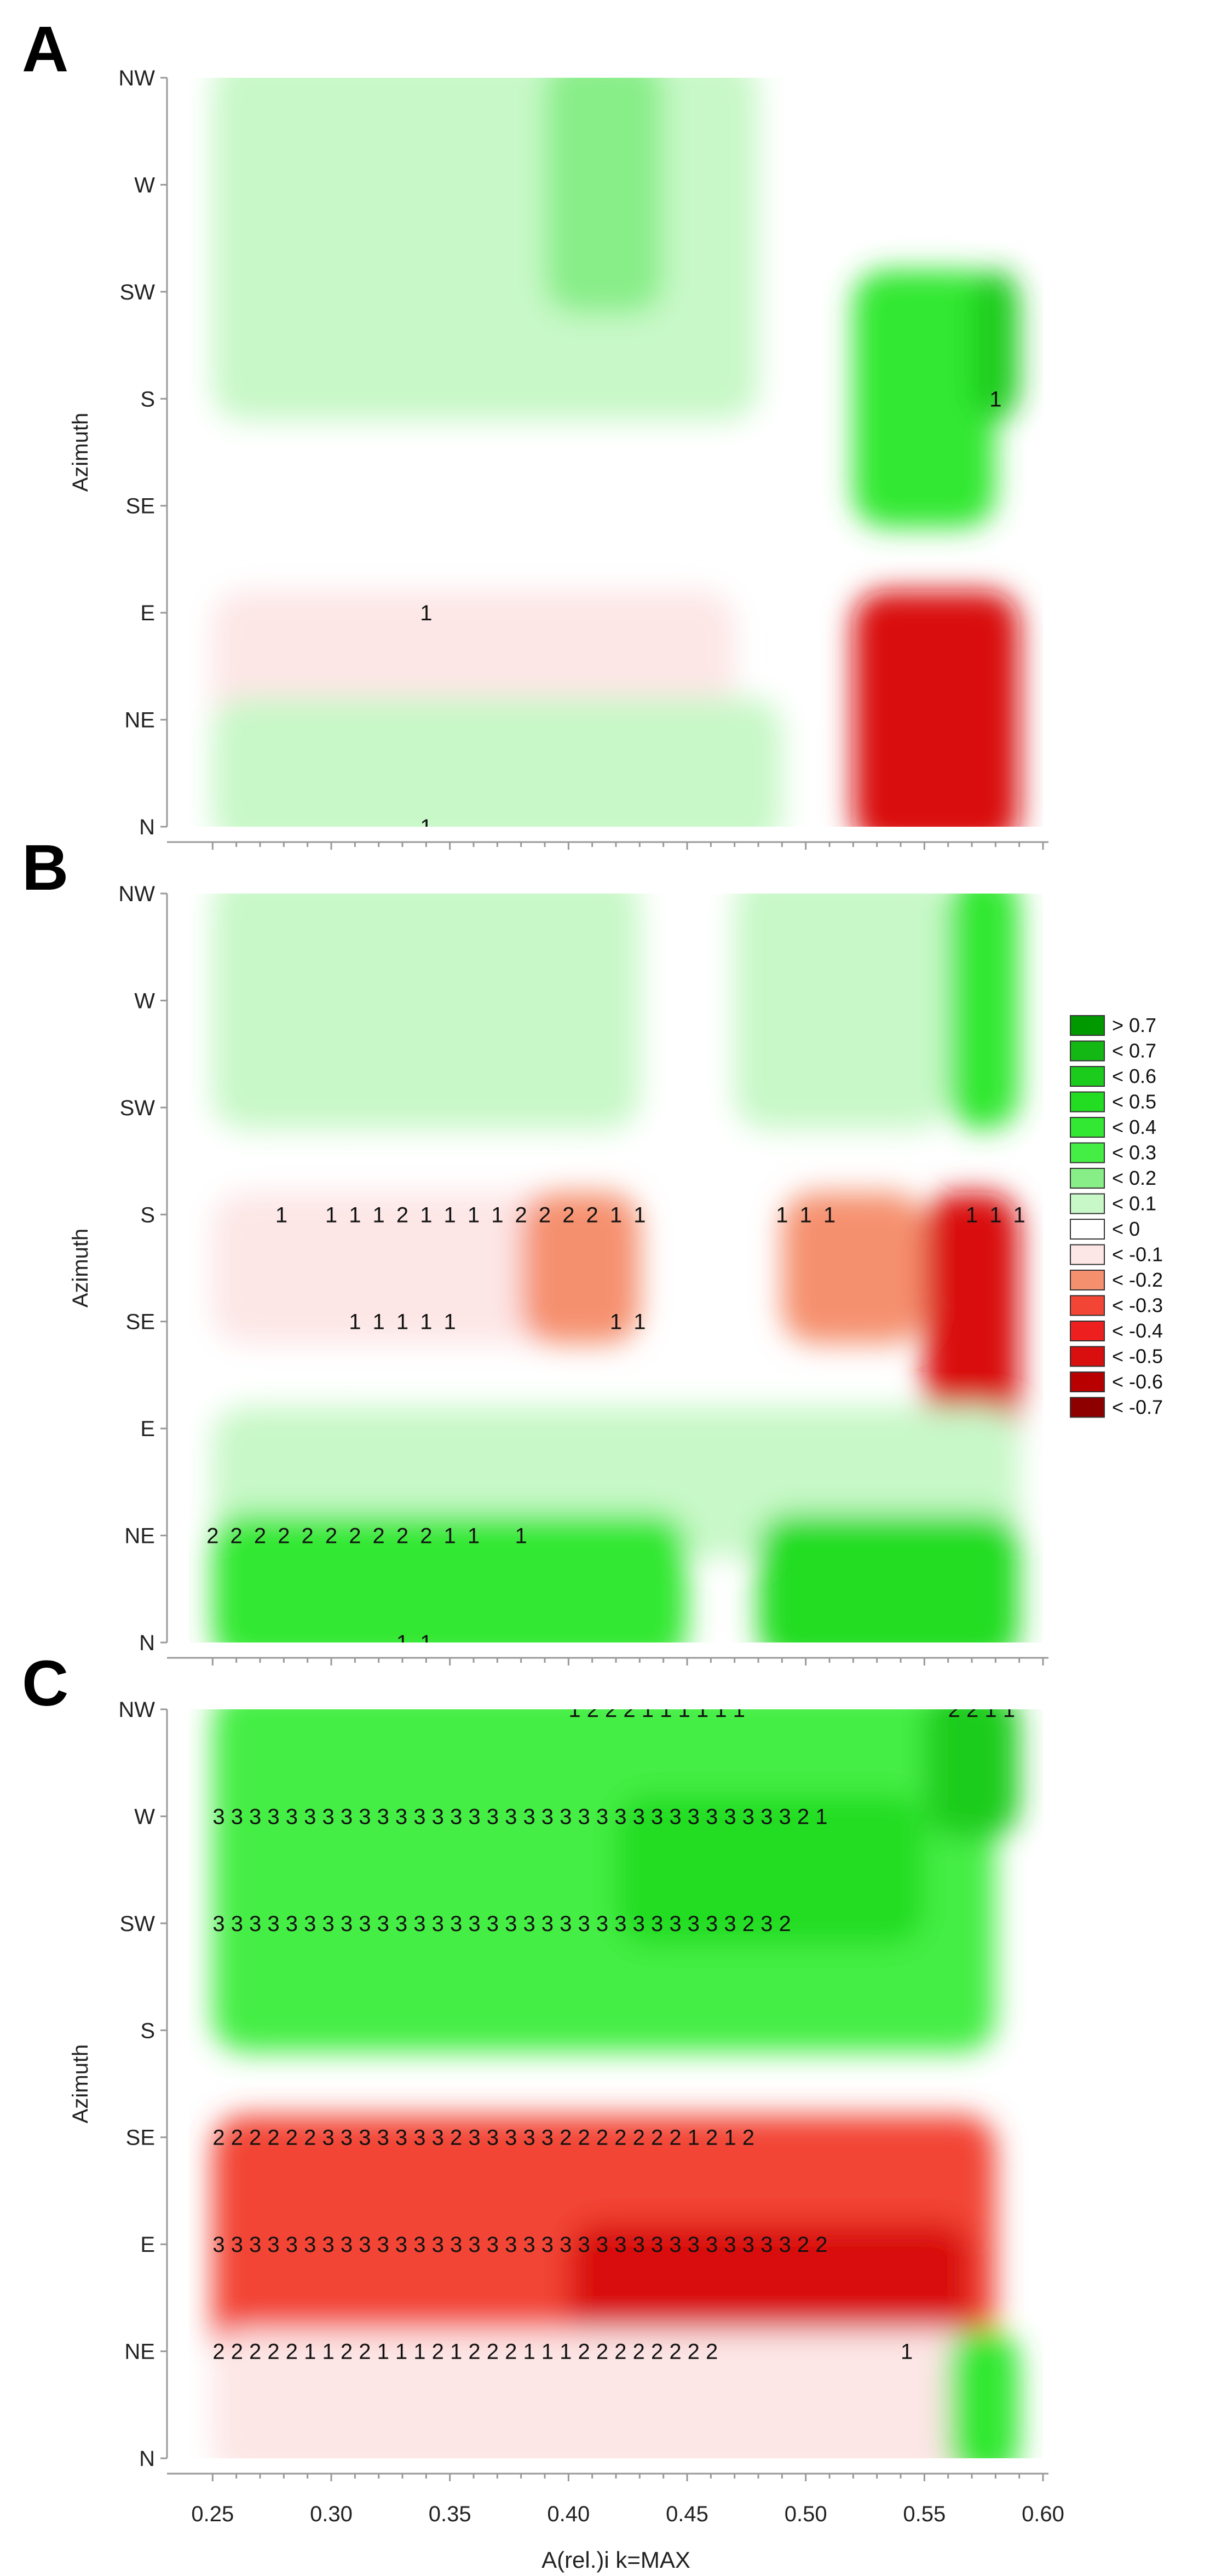 The height and width of the screenshot is (2576, 1210). I want to click on contour-label-row: 2 2 1 1, so click(981, 1710).